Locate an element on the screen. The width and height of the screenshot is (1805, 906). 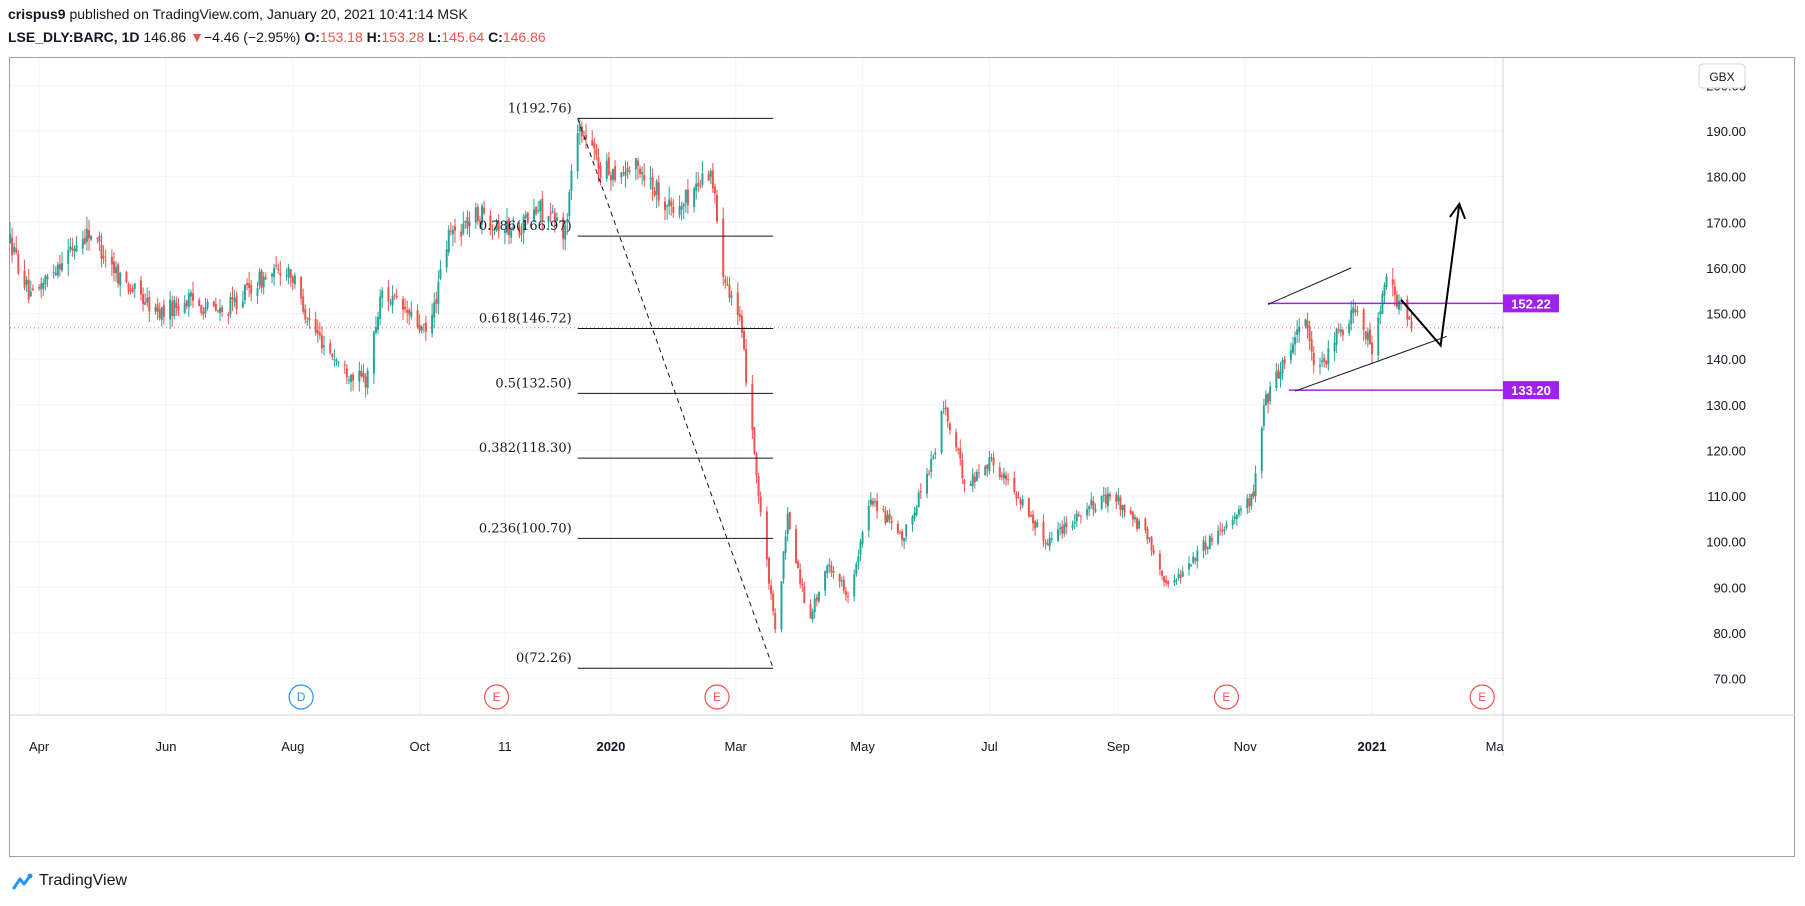
x-tick-label: 11 is located at coordinates (505, 746).